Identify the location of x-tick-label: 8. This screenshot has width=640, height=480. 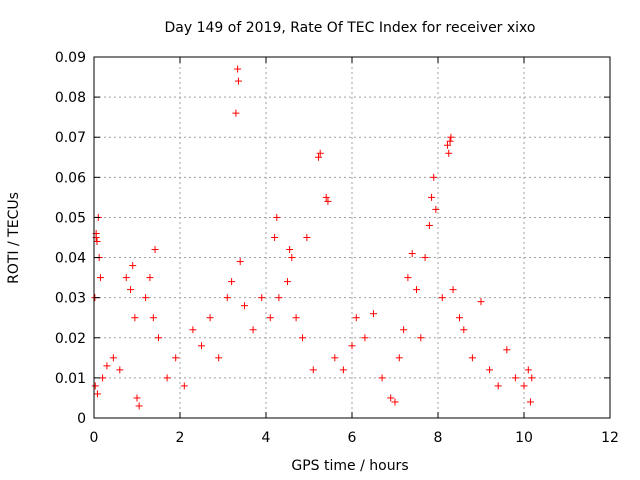
(438, 438).